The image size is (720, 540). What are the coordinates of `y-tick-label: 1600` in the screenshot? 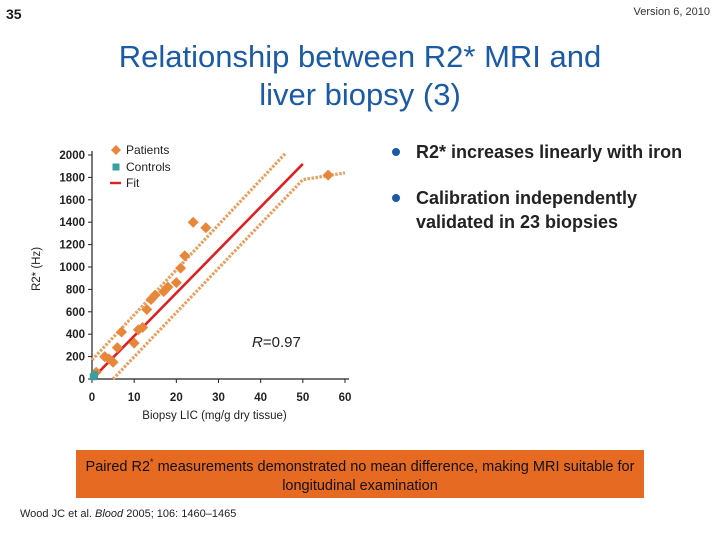 It's located at (72, 201).